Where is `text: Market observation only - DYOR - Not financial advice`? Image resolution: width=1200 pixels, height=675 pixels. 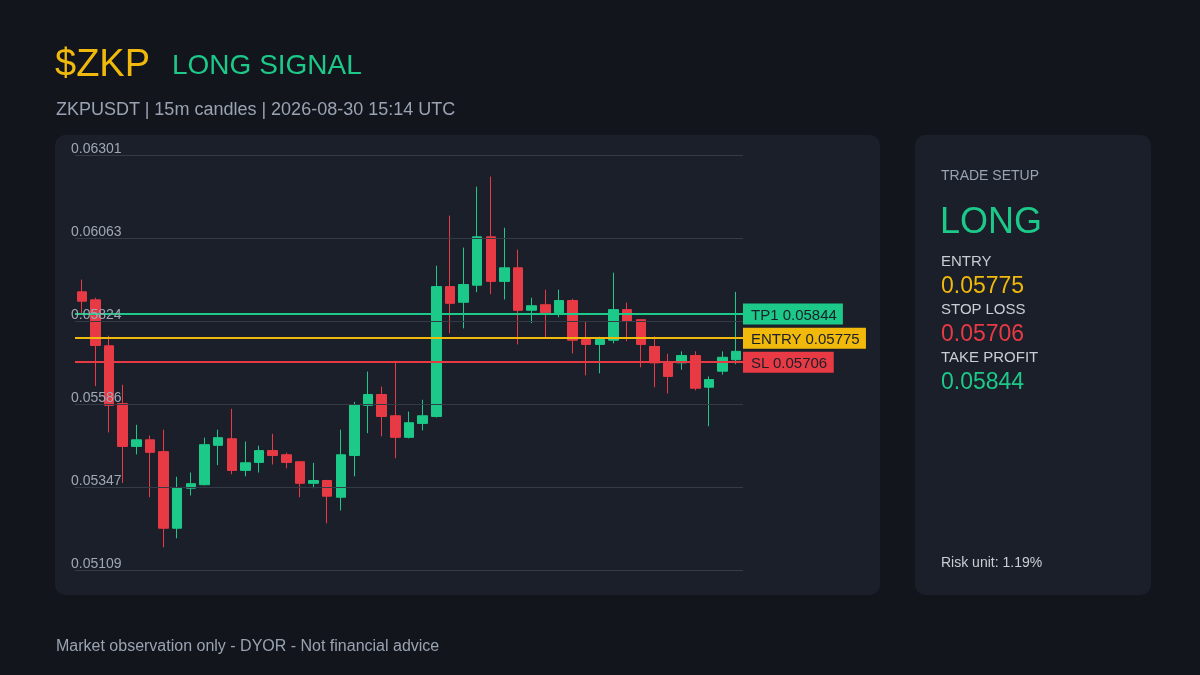 text: Market observation only - DYOR - Not financial advice is located at coordinates (248, 646).